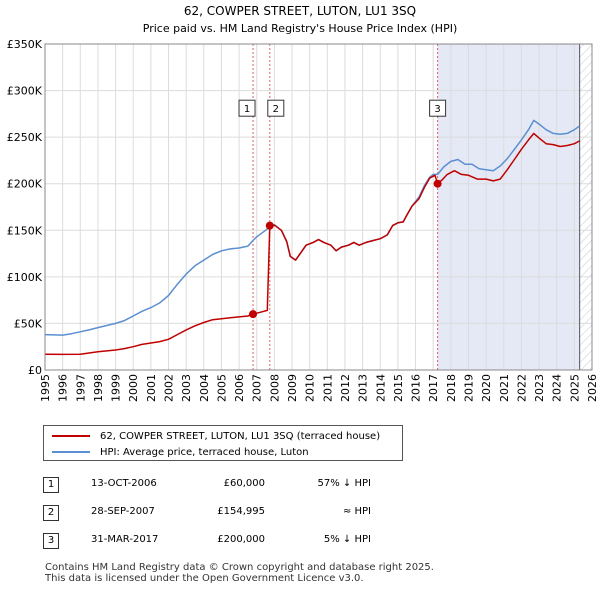  What do you see at coordinates (521, 388) in the screenshot?
I see `x-tick-label: 2022` at bounding box center [521, 388].